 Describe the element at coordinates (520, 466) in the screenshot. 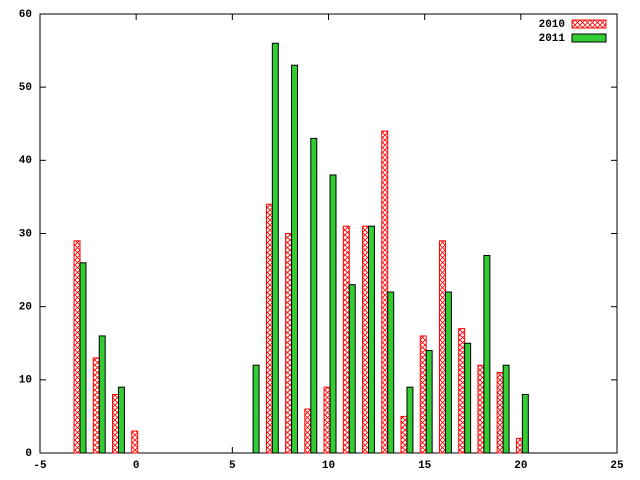

I see `x-tick-label: 20` at that location.